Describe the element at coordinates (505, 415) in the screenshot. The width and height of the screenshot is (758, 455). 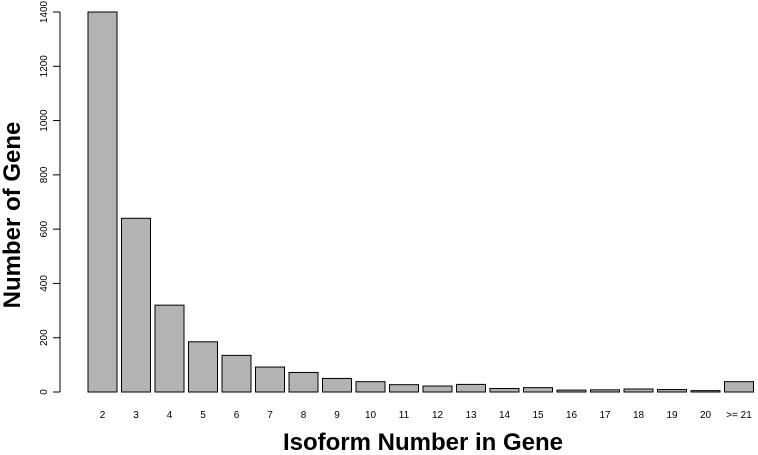
I see `x-tick-label: 14` at that location.